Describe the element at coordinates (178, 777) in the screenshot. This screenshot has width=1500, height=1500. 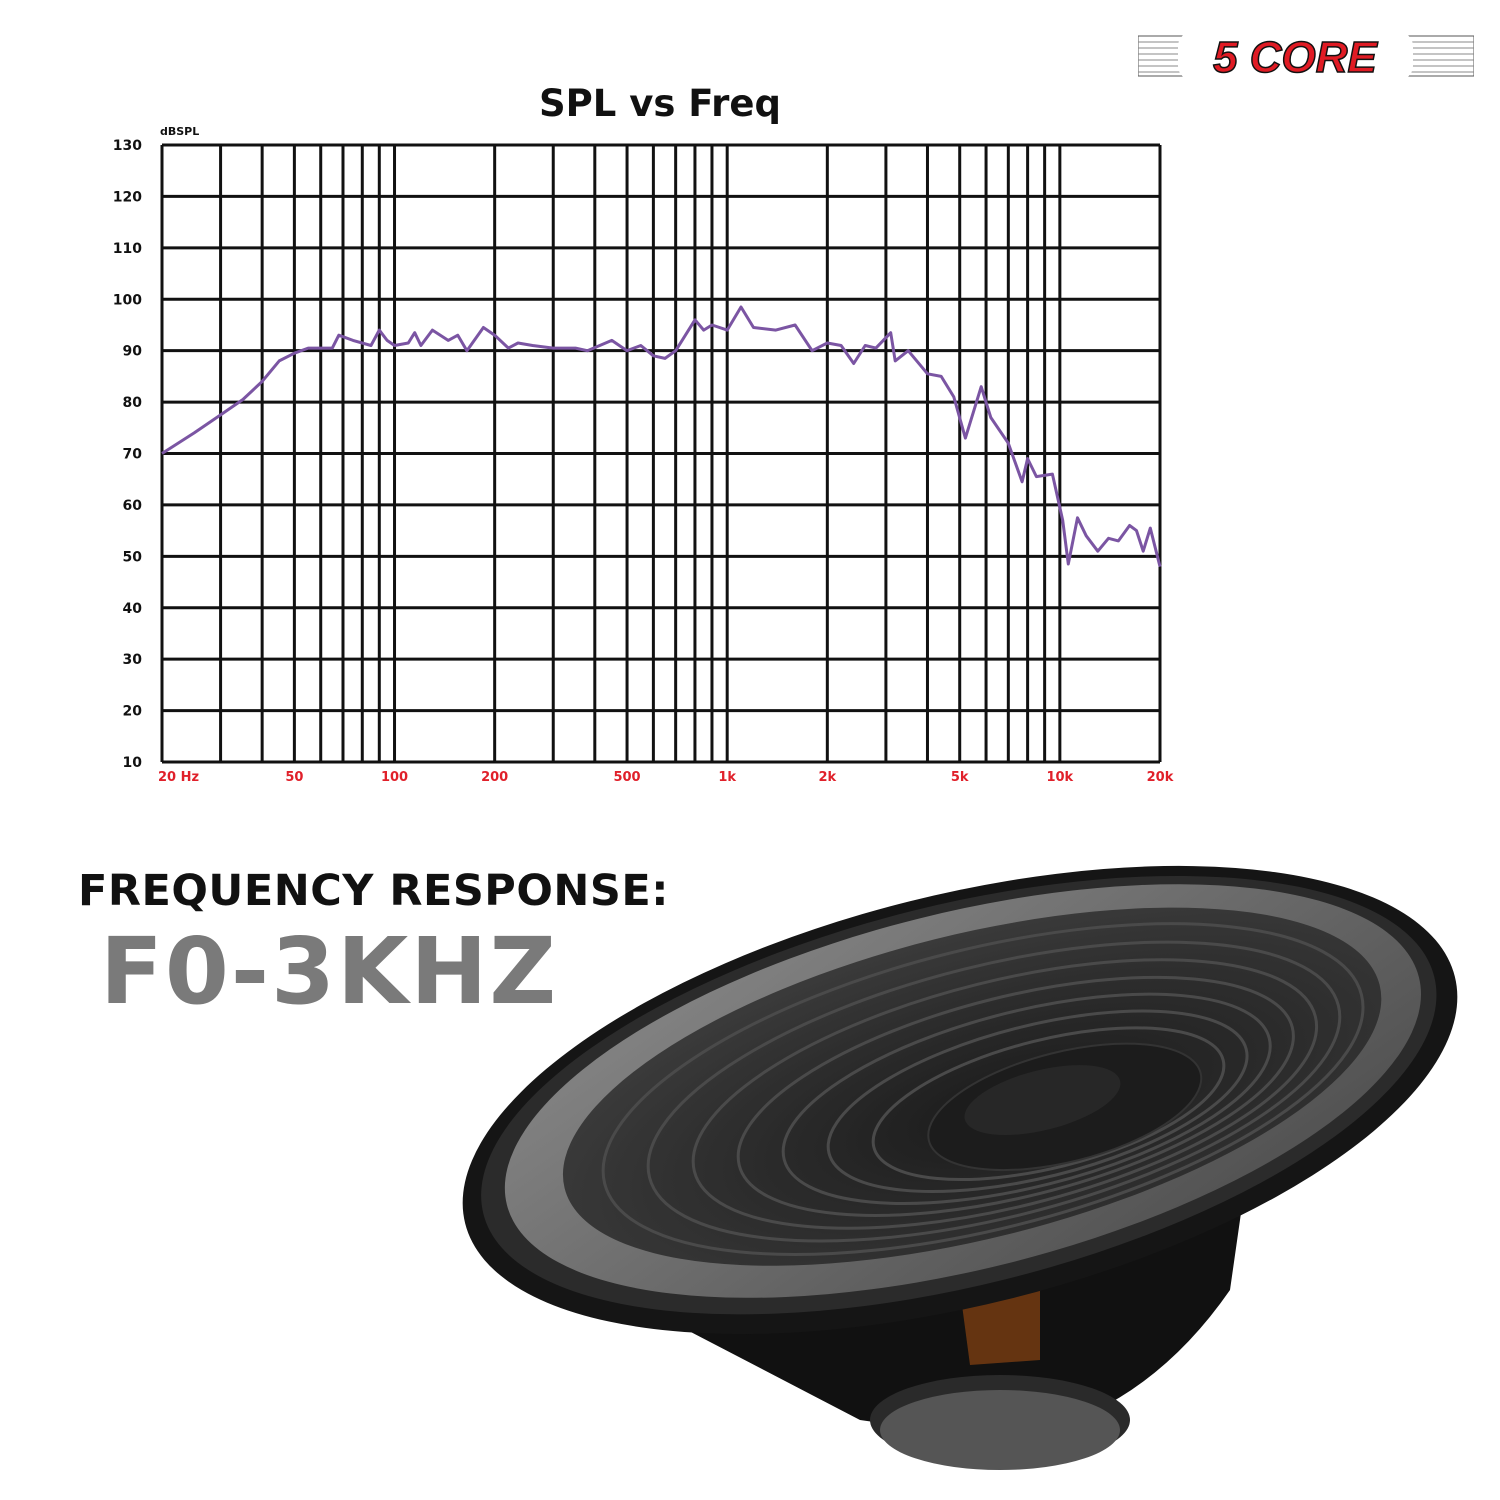
I see `x-tick-label: 20 Hz` at that location.